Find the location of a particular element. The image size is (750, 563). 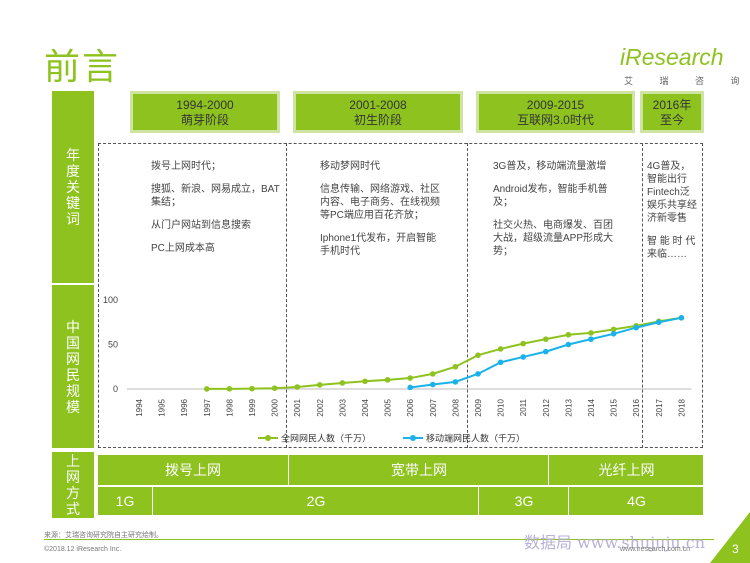

source-note: 来源：艾瑞咨询研究院自主研究绘制。 is located at coordinates (103, 535).